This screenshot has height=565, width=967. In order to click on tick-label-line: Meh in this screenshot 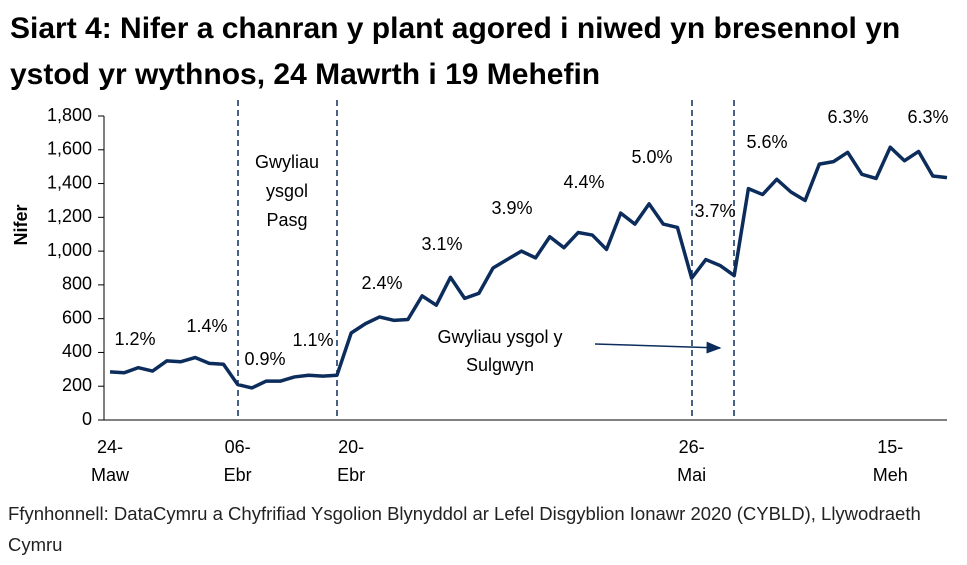, I will do `click(890, 475)`.